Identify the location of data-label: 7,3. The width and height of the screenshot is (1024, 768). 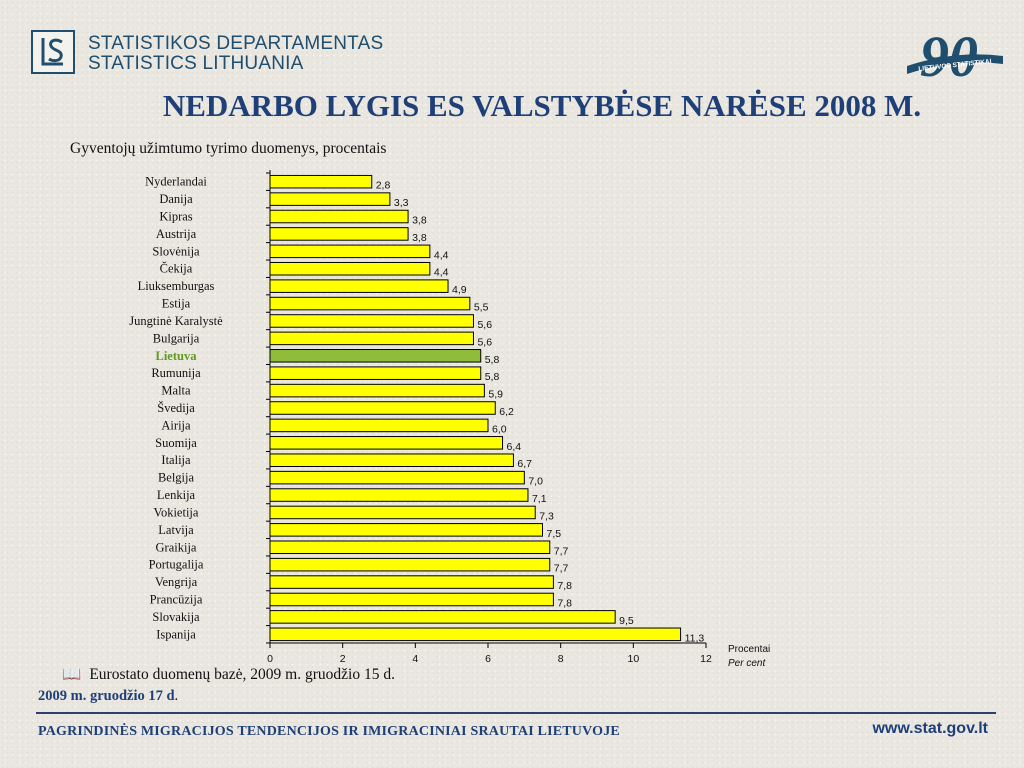
(546, 516).